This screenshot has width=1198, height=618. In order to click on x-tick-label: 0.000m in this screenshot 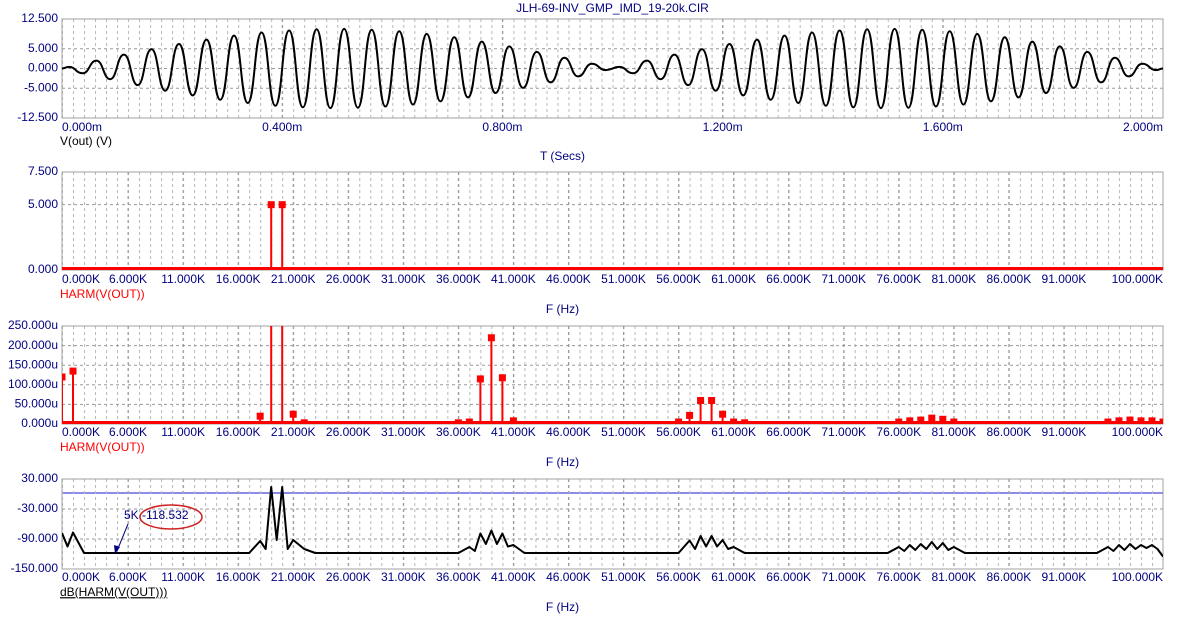, I will do `click(82, 127)`.